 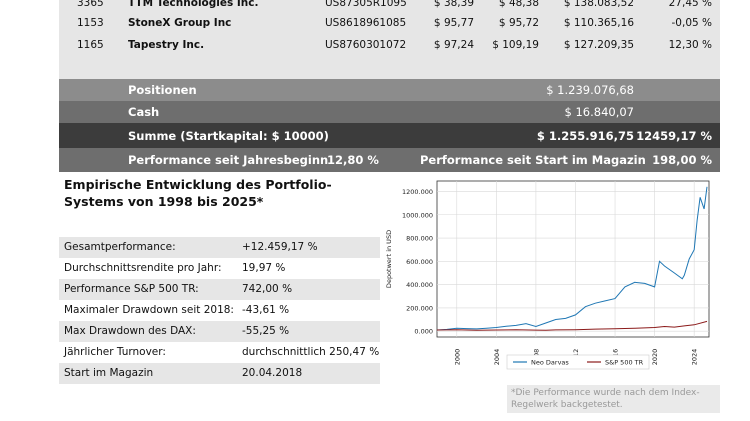 What do you see at coordinates (518, 23) in the screenshot?
I see `holding-current-price: $ 95,72` at bounding box center [518, 23].